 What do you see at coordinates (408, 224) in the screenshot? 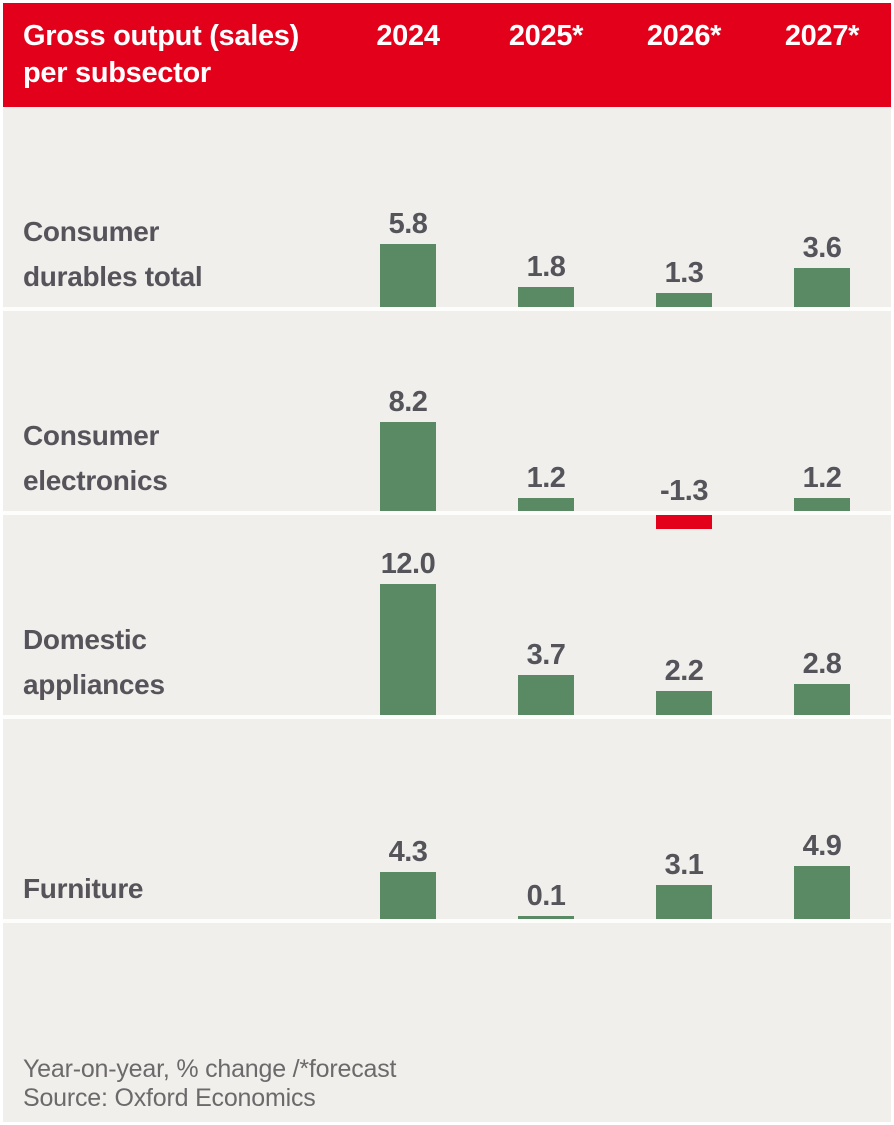
I see `value-label: 5.8` at bounding box center [408, 224].